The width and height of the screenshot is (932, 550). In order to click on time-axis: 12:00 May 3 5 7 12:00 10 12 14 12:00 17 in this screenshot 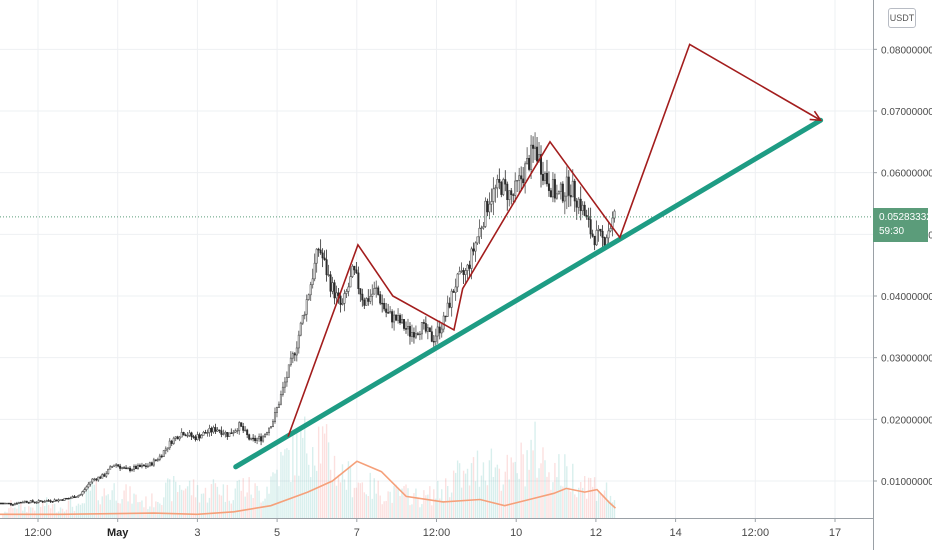, I will do `click(432, 528)`.